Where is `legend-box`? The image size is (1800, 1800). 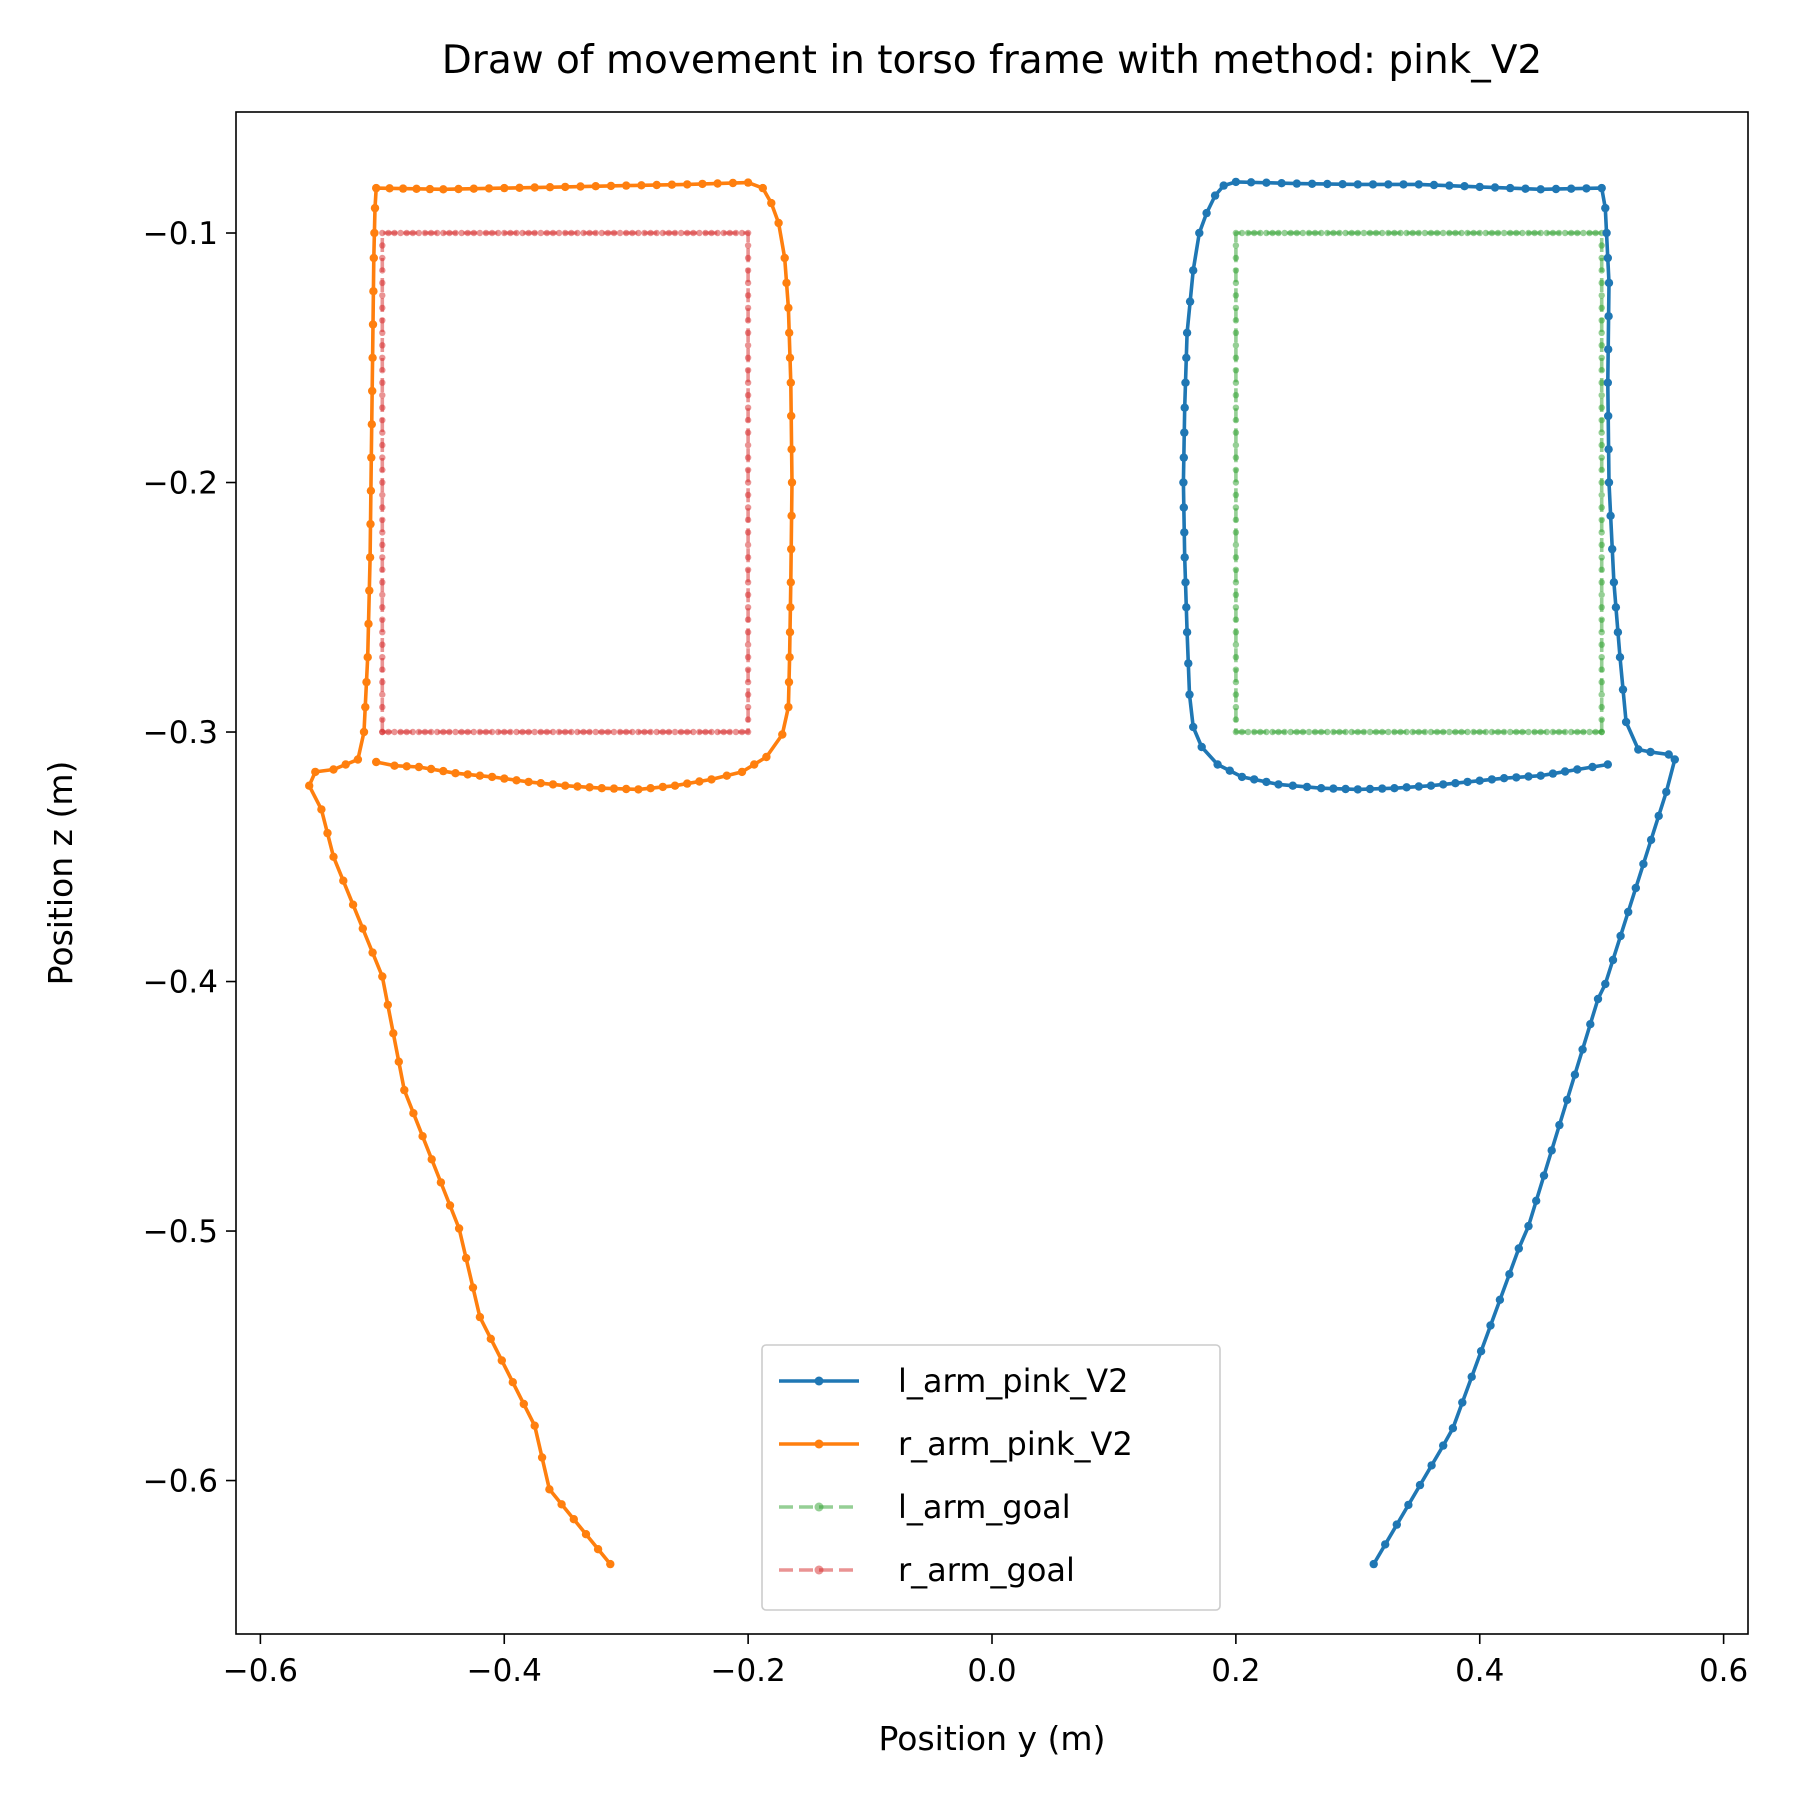 legend-box is located at coordinates (991, 1477).